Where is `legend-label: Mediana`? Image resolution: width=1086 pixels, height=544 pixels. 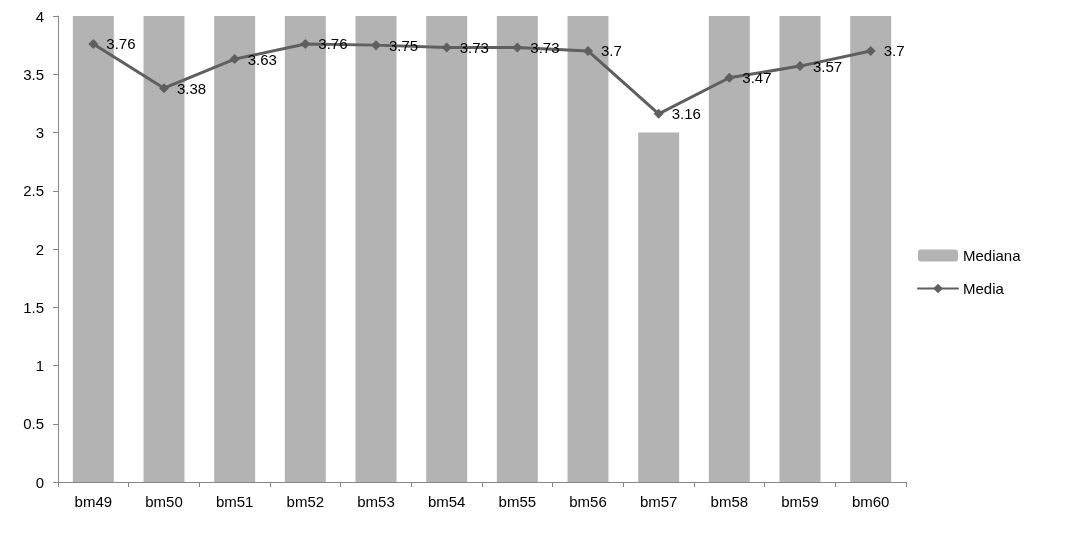
legend-label: Mediana is located at coordinates (992, 255).